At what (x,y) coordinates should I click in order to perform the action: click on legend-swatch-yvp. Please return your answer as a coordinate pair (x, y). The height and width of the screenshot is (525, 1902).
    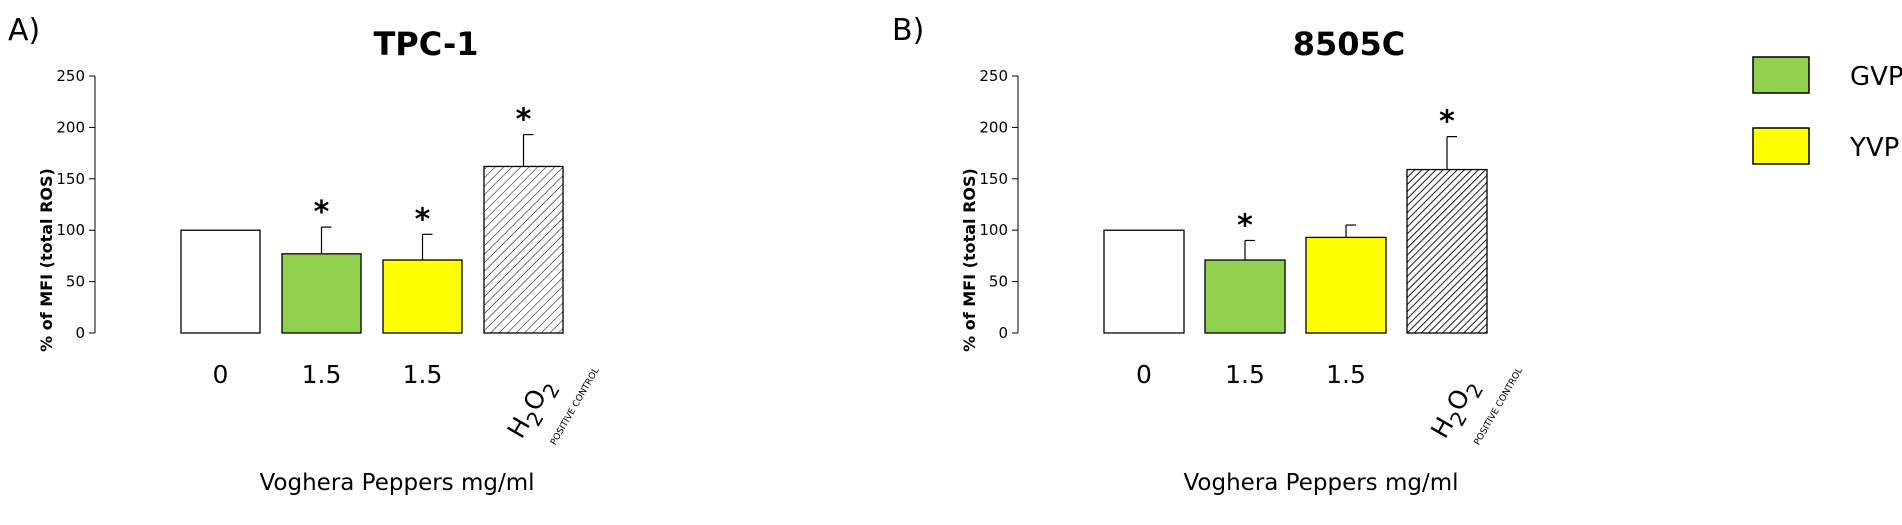
    Looking at the image, I should click on (1781, 146).